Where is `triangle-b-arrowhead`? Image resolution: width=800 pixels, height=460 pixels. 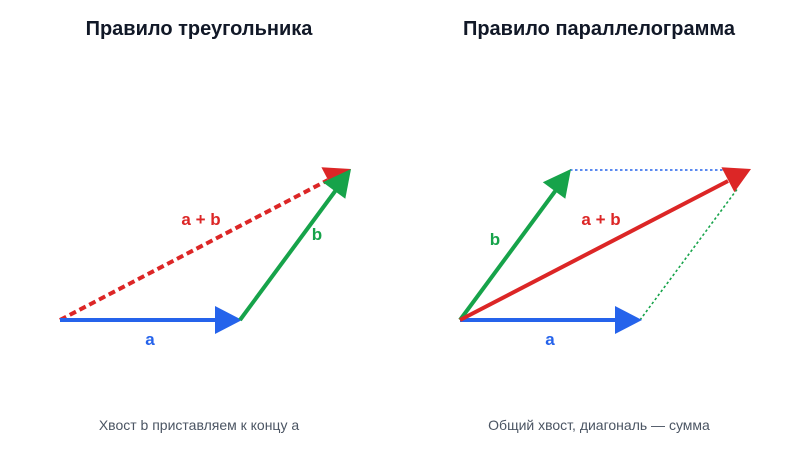
triangle-b-arrowhead is located at coordinates (336, 184).